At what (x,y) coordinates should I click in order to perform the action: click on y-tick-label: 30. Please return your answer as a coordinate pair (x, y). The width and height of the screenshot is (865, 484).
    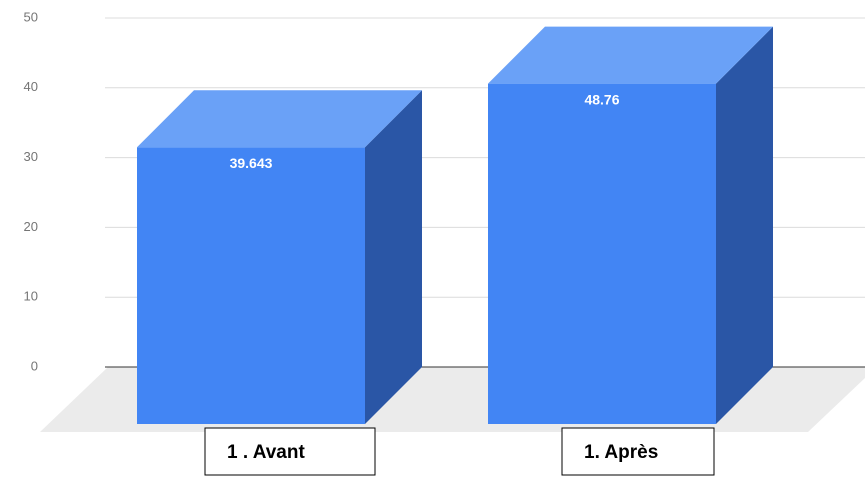
    Looking at the image, I should click on (31, 156).